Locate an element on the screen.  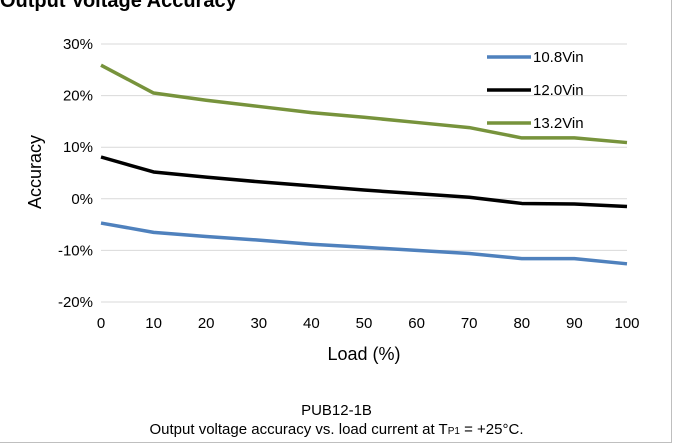
legend: 10.8Vin 12.0Vin 13.2Vin is located at coordinates (535, 90).